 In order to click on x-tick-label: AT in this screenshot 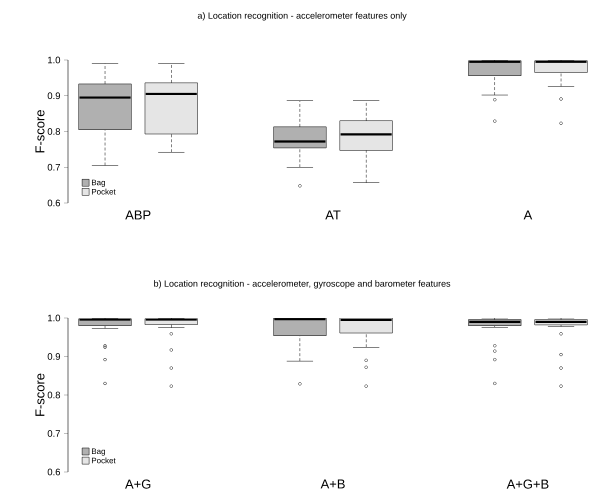, I will do `click(333, 215)`.